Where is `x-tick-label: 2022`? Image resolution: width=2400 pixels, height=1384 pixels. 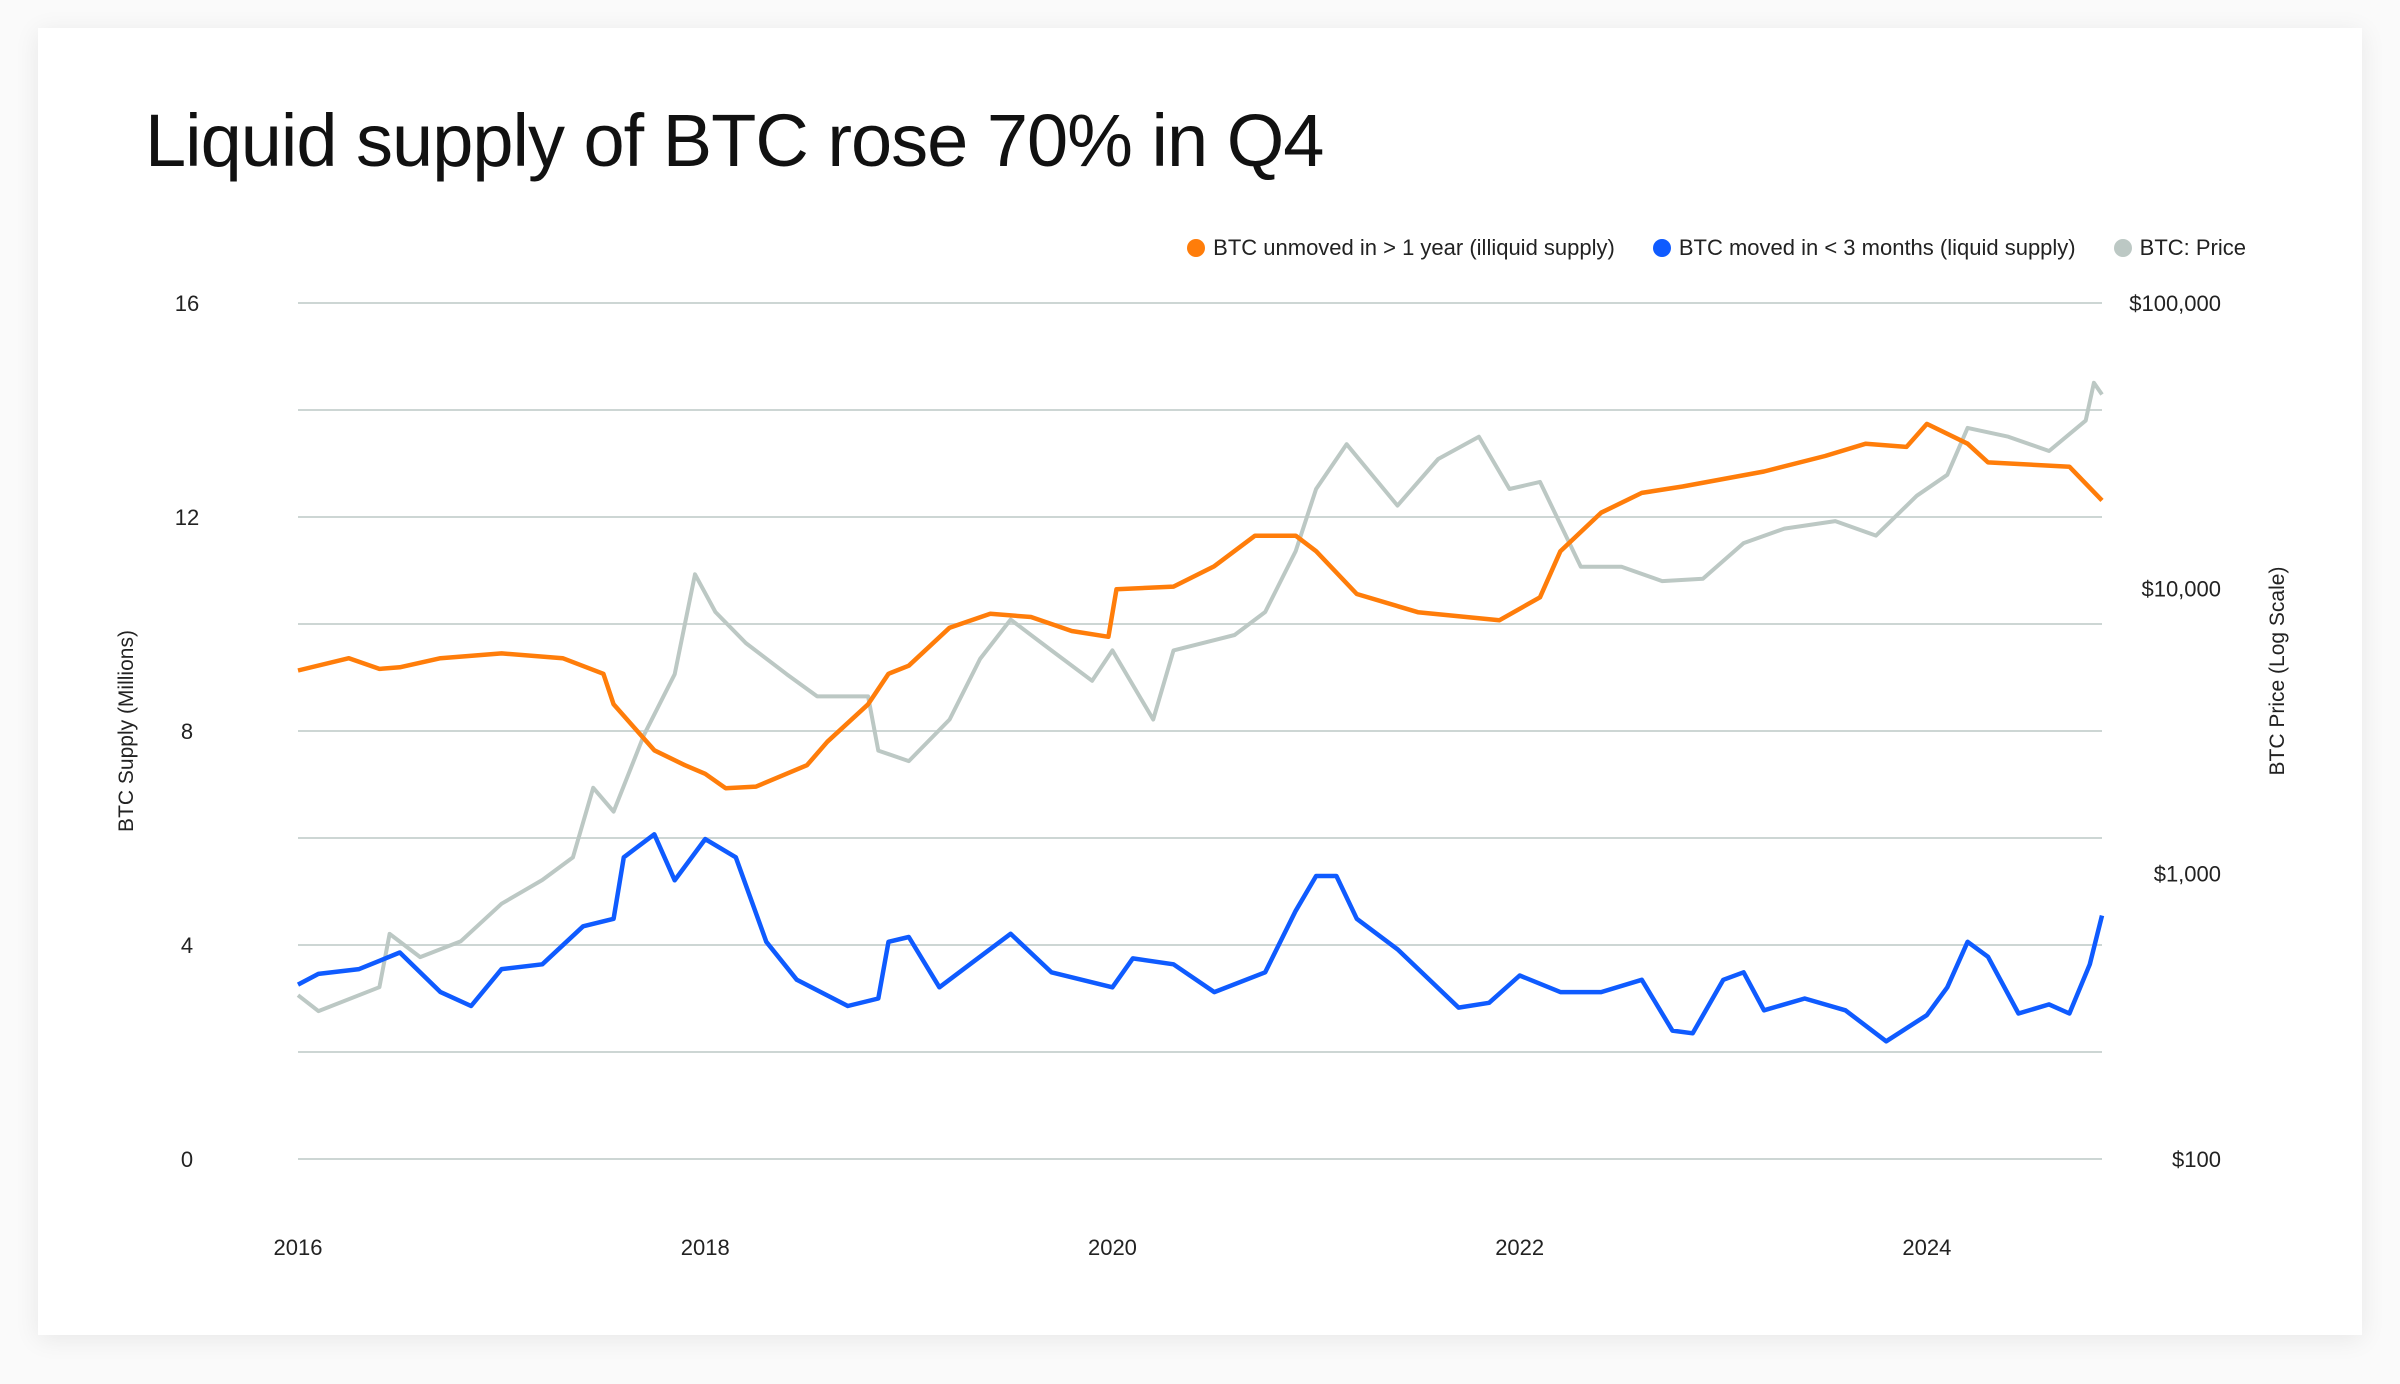
x-tick-label: 2022 is located at coordinates (1519, 1247).